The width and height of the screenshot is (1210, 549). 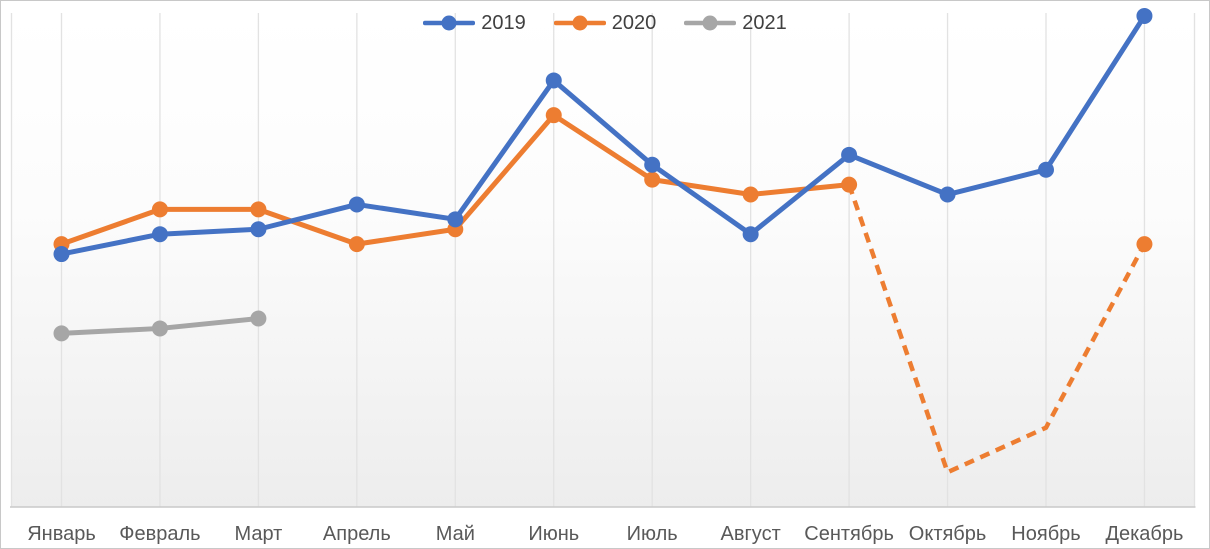 What do you see at coordinates (750, 534) in the screenshot?
I see `x-axis-label: Август` at bounding box center [750, 534].